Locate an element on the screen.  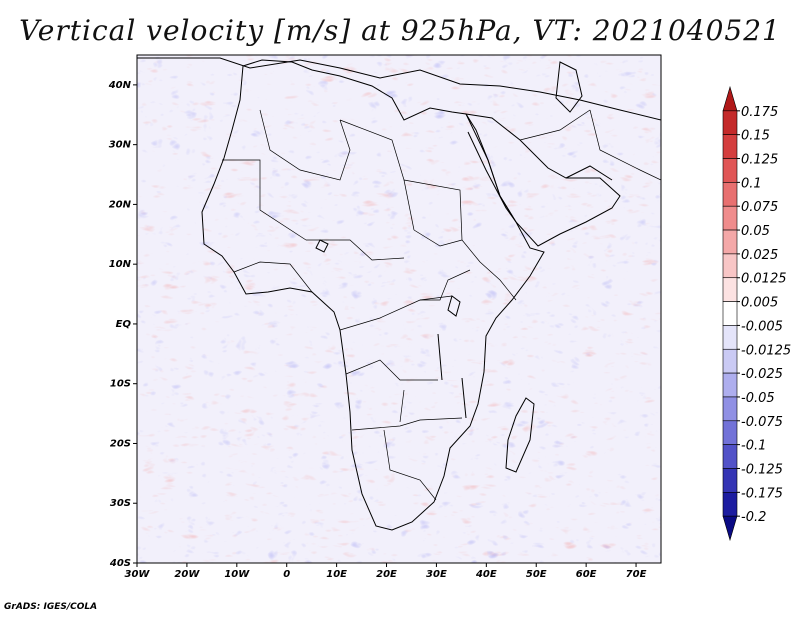
lon-tick-label: 20E is located at coordinates (386, 574).